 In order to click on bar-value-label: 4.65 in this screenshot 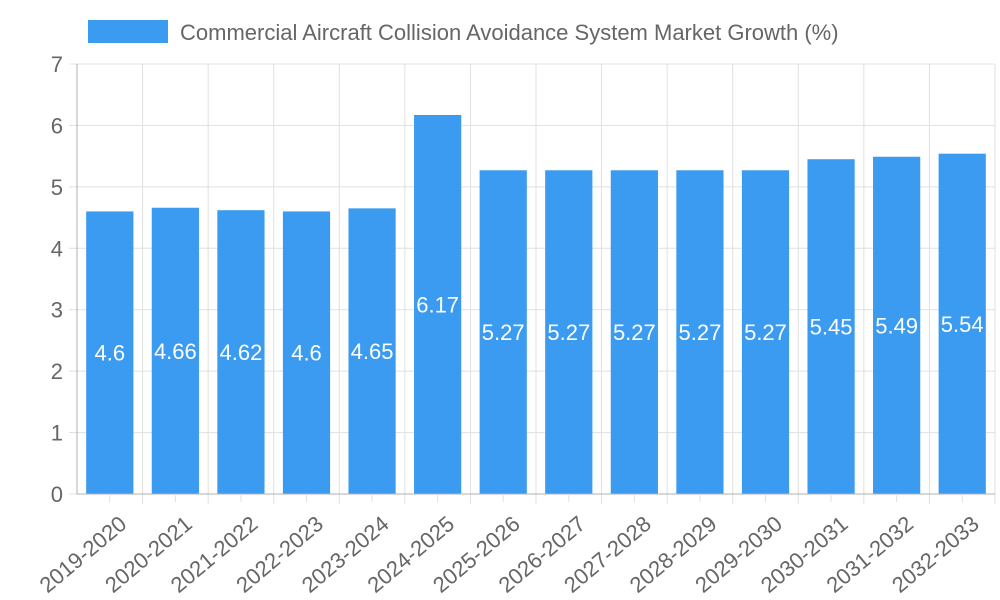, I will do `click(372, 351)`.